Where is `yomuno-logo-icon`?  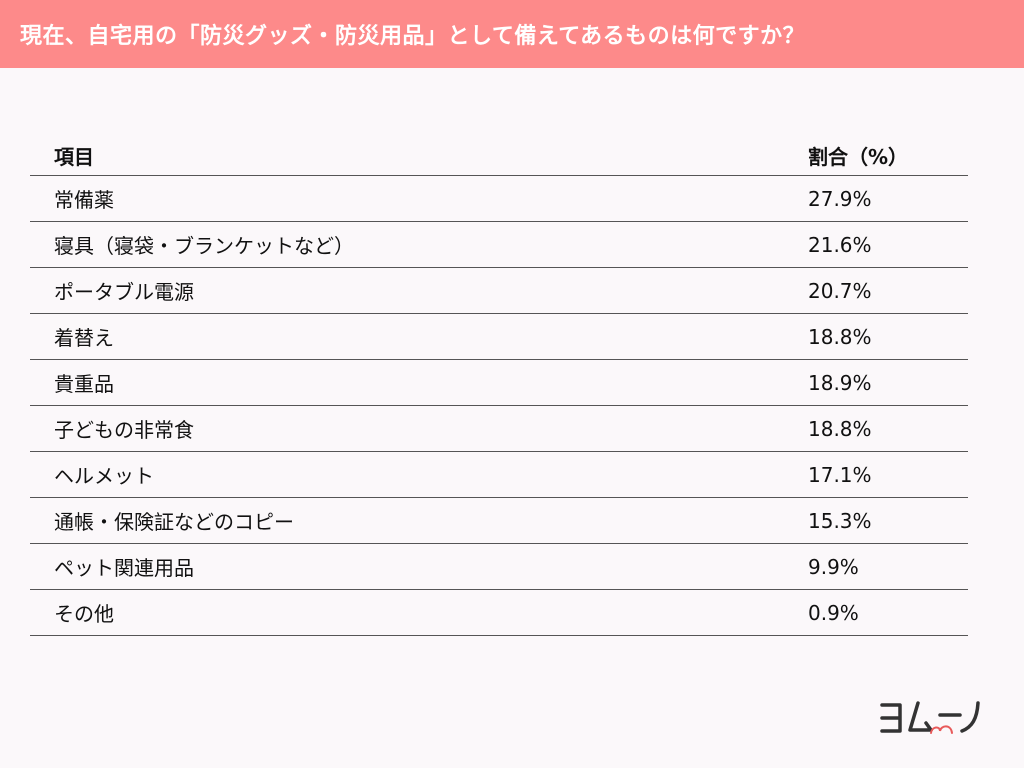
yomuno-logo-icon is located at coordinates (930, 717).